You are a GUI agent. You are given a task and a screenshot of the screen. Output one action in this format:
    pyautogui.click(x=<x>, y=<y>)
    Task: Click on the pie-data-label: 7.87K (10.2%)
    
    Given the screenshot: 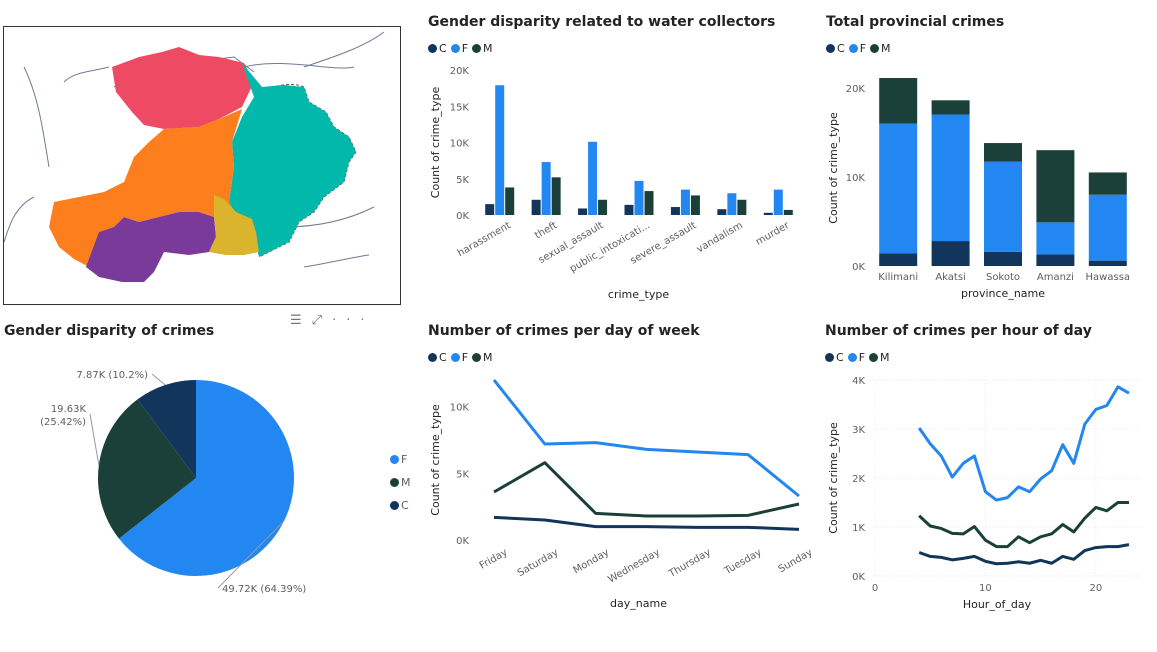 What is the action you would take?
    pyautogui.click(x=112, y=375)
    